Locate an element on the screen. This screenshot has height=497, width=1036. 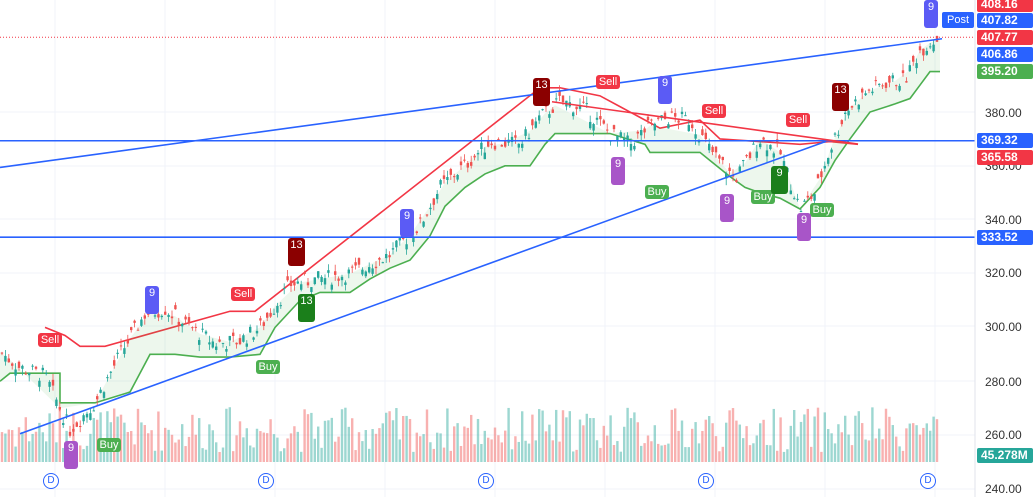
y-tick: 340.00 is located at coordinates (1003, 220).